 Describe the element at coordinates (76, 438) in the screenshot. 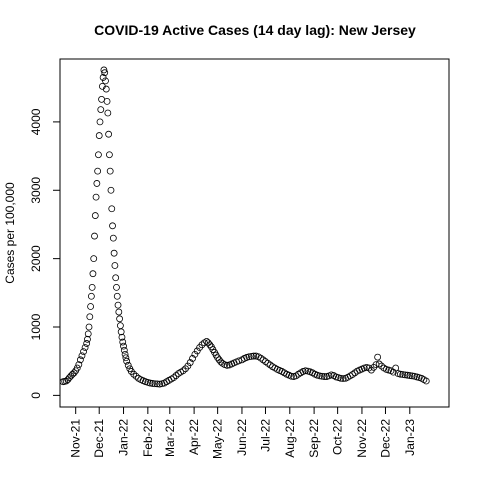

I see `x-tick-label: Nov-21` at that location.